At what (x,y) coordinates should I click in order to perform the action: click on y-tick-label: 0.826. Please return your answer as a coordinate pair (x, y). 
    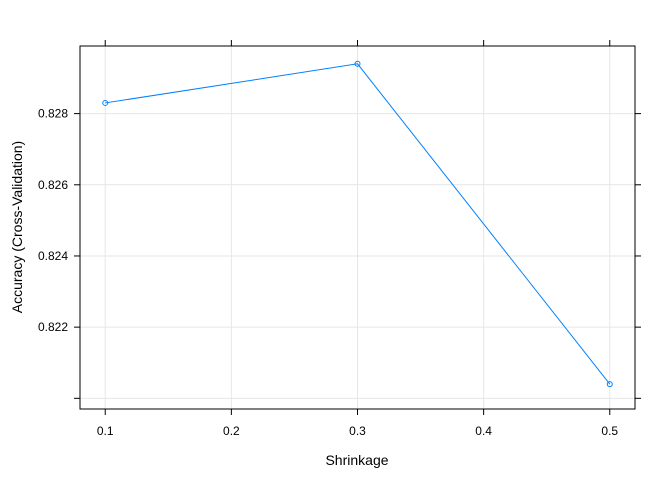
    Looking at the image, I should click on (53, 185).